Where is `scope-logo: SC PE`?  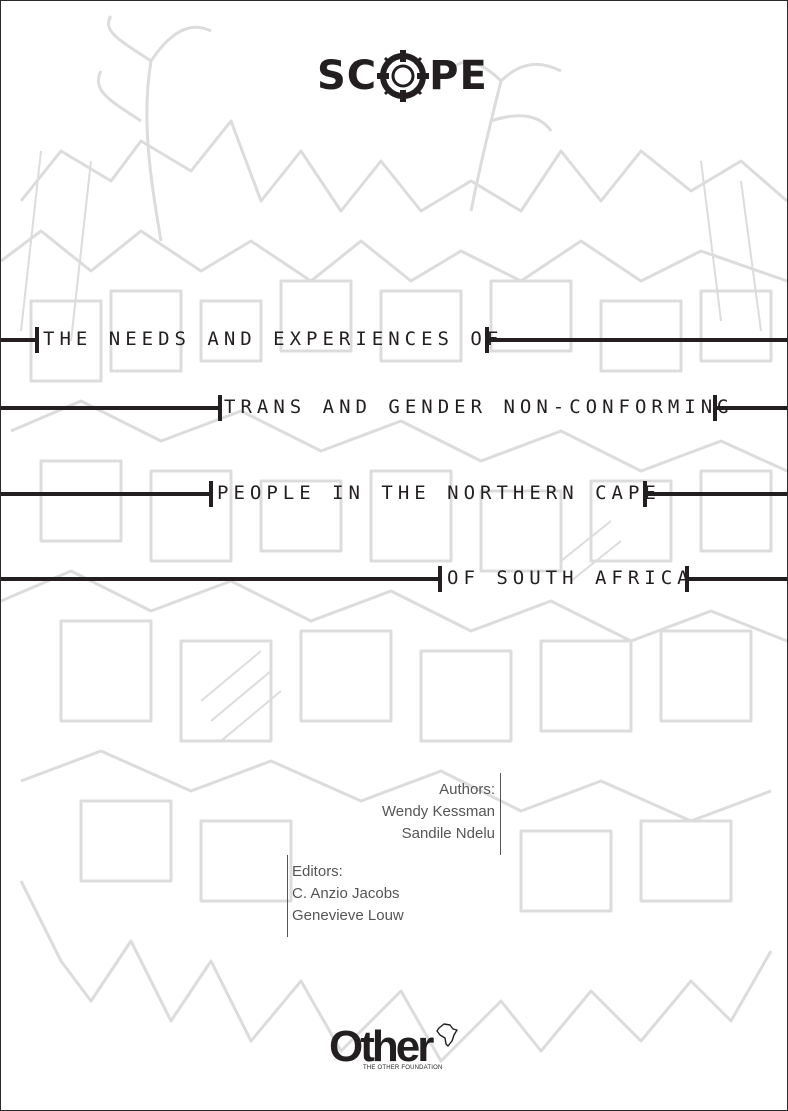 scope-logo: SC PE is located at coordinates (402, 76).